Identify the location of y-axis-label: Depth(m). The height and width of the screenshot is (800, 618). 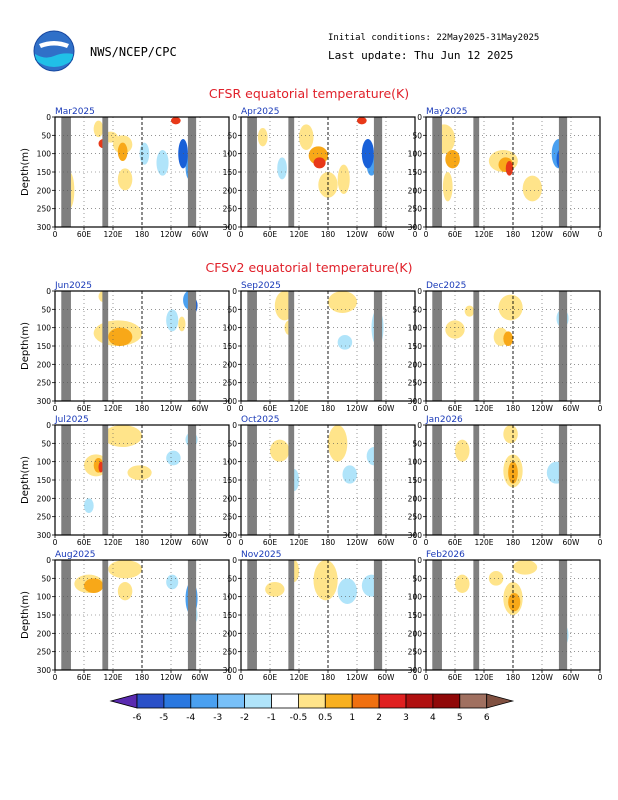
(25, 172).